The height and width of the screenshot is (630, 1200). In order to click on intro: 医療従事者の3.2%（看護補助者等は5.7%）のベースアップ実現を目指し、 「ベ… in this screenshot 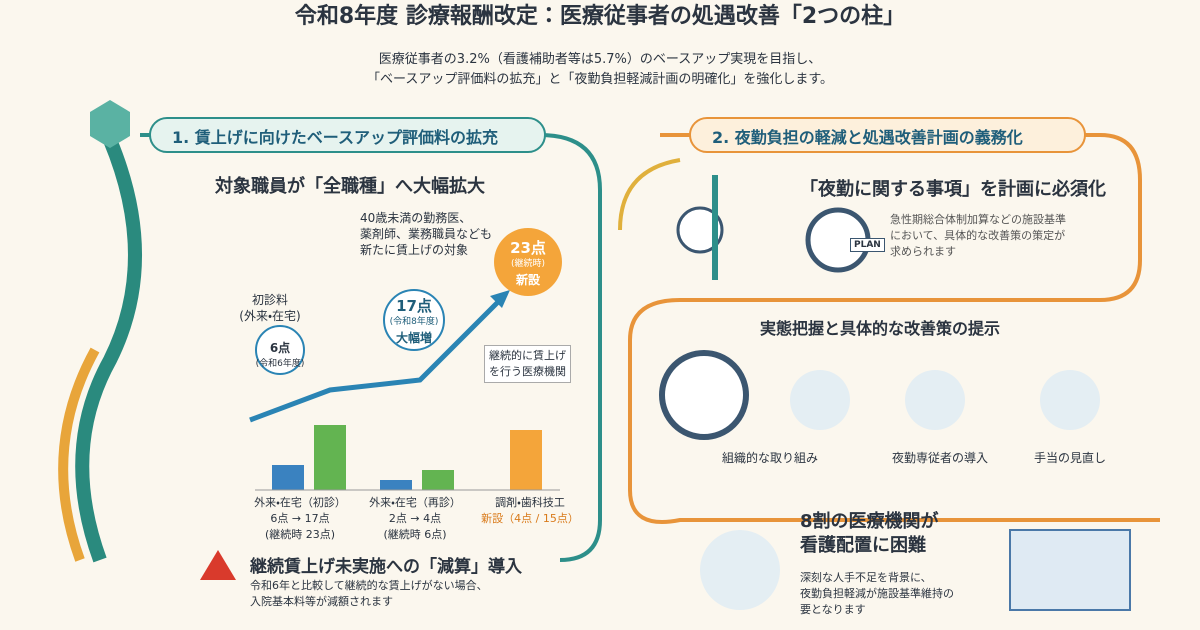, I will do `click(600, 70)`.